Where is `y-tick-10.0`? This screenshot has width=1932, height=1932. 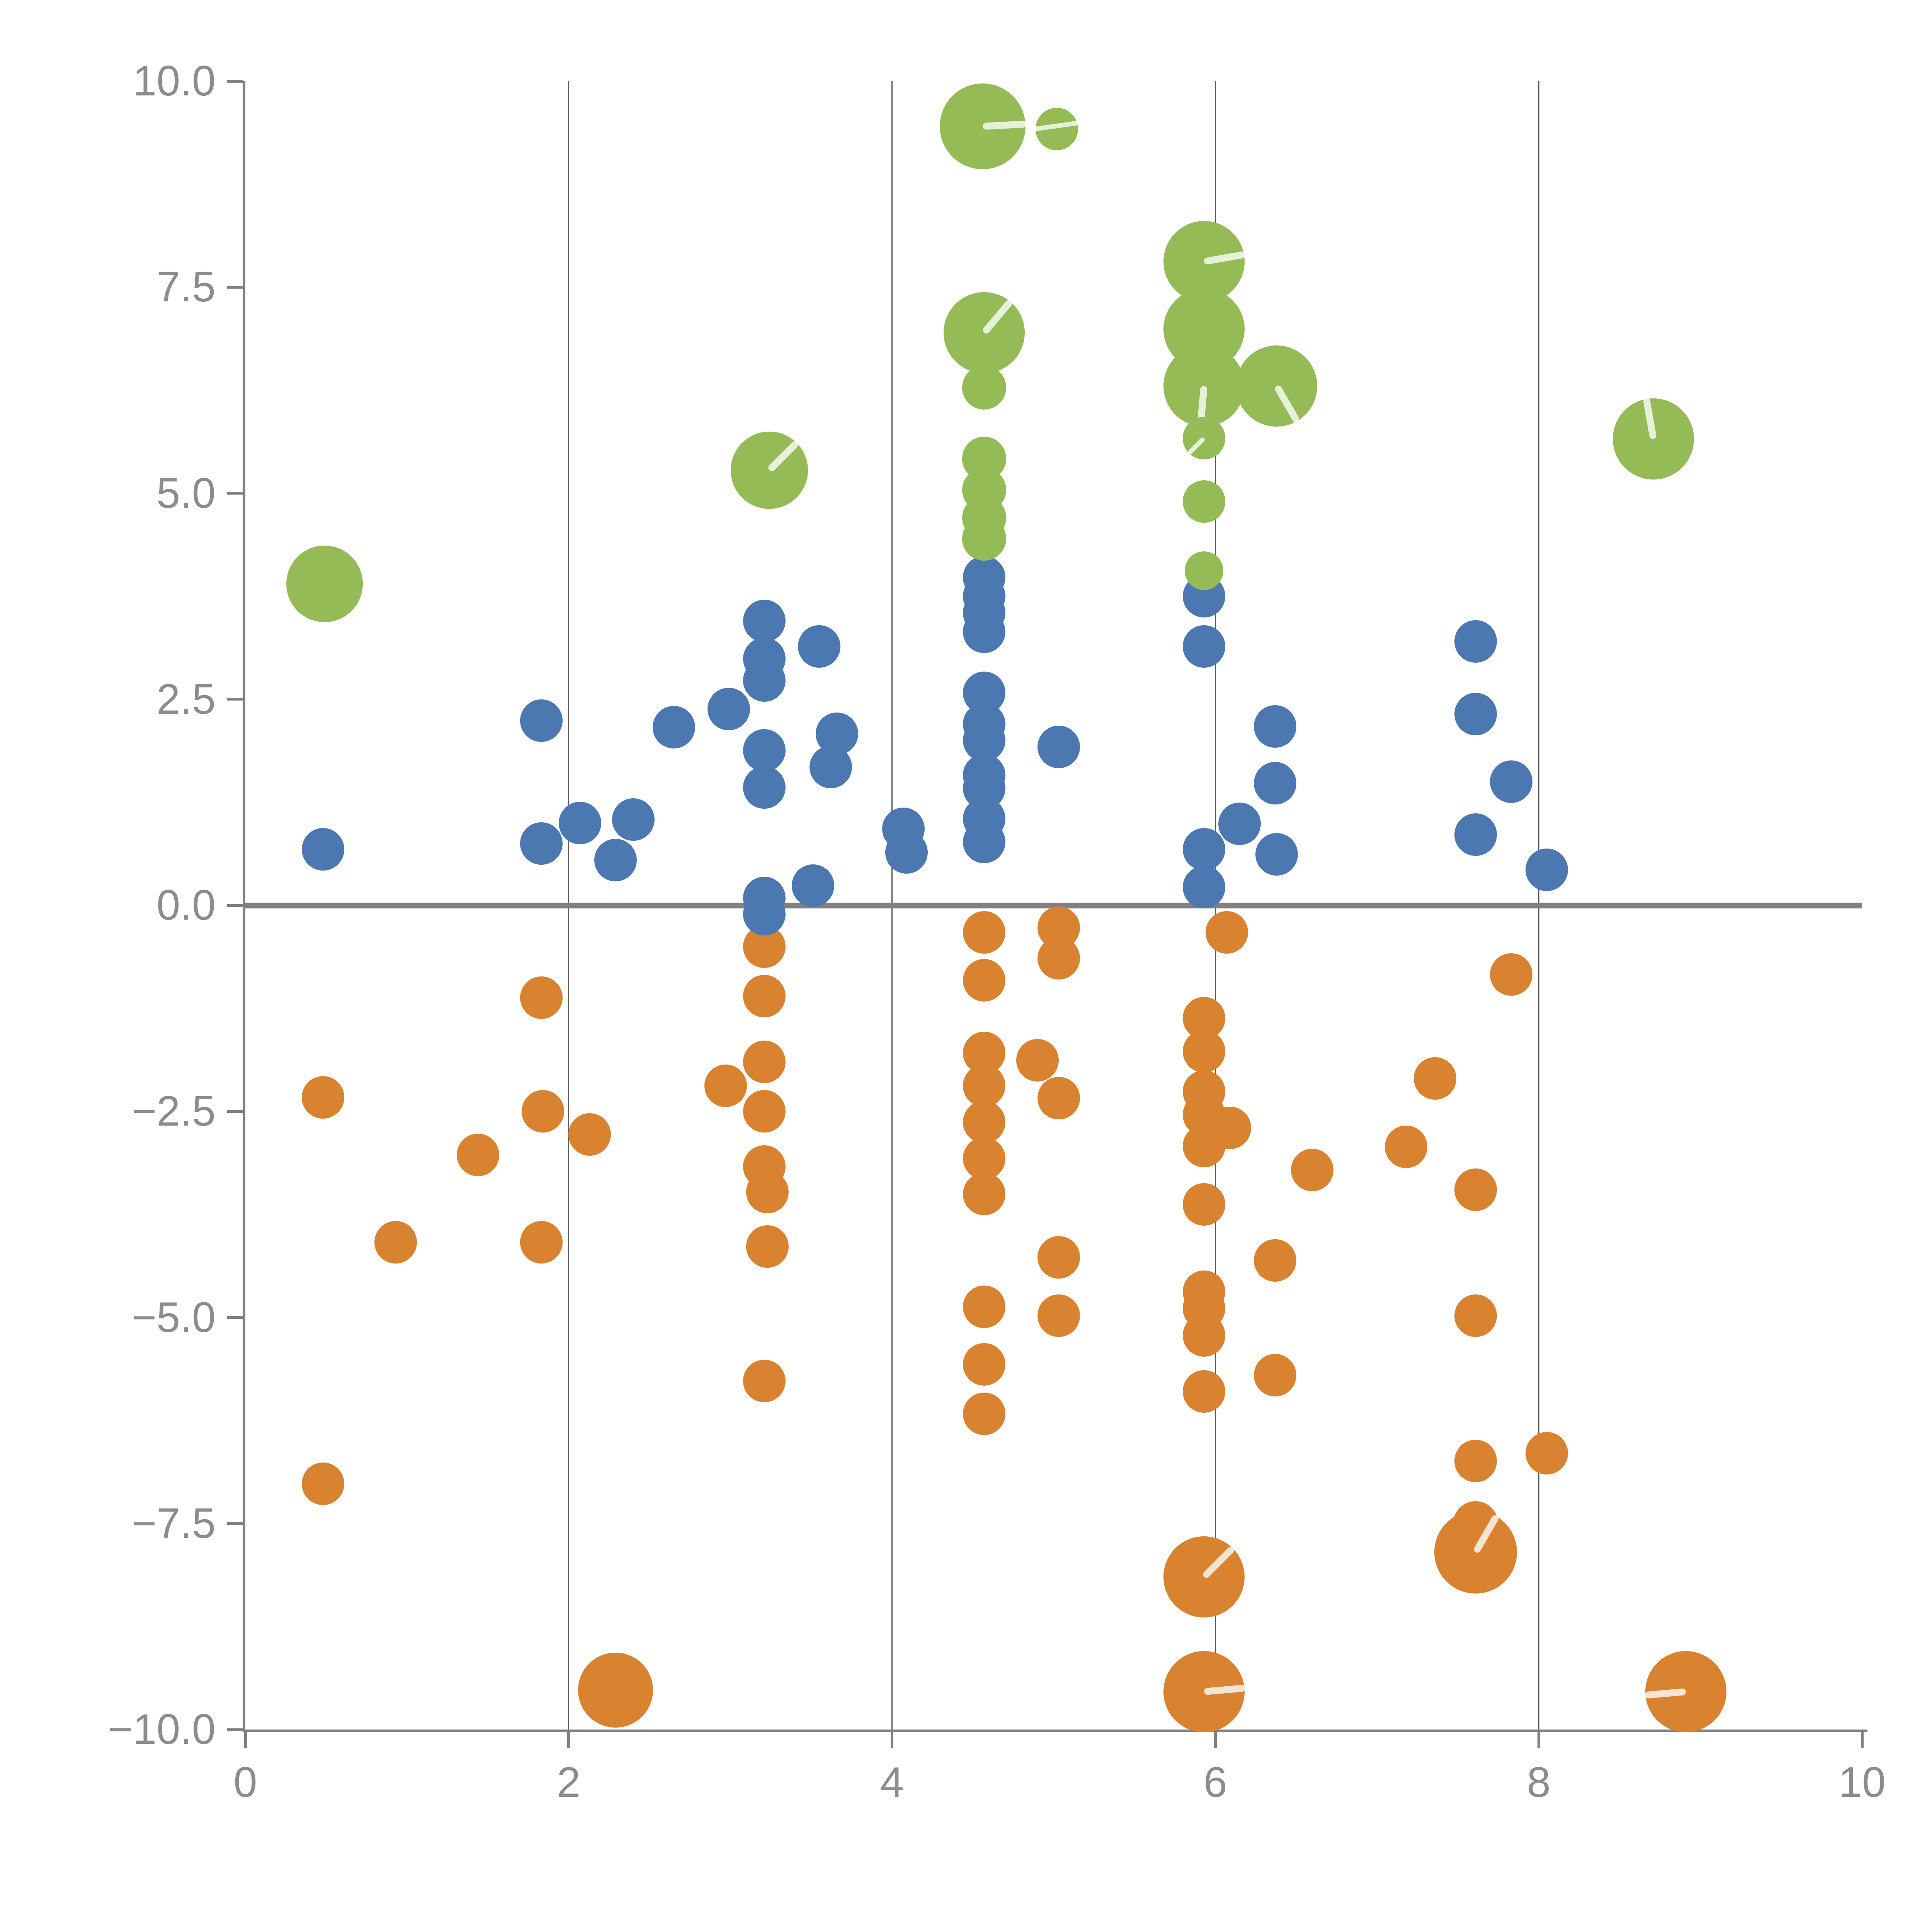 y-tick-10.0 is located at coordinates (235, 82).